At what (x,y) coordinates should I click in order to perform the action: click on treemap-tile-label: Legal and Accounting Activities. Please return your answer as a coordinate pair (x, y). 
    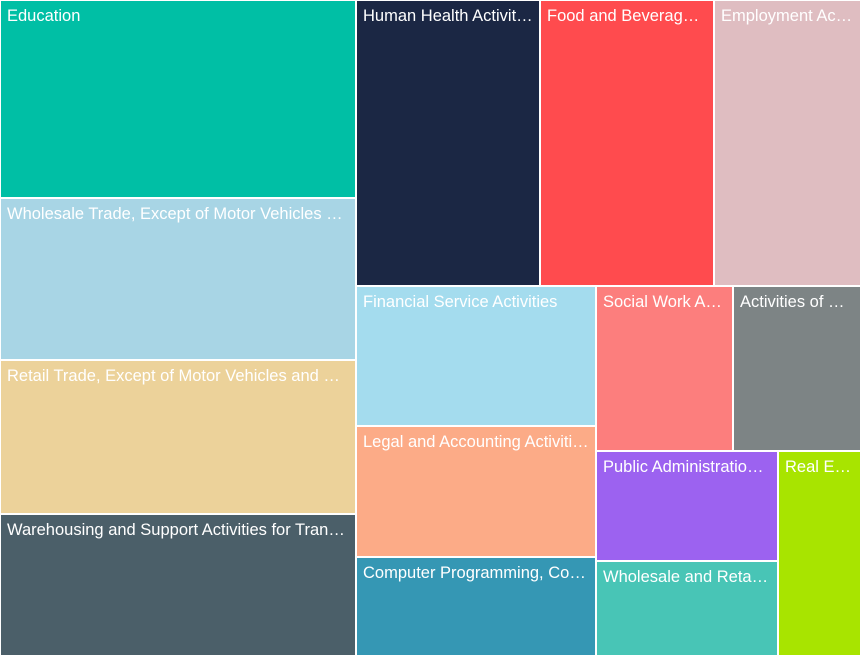
    Looking at the image, I should click on (476, 442).